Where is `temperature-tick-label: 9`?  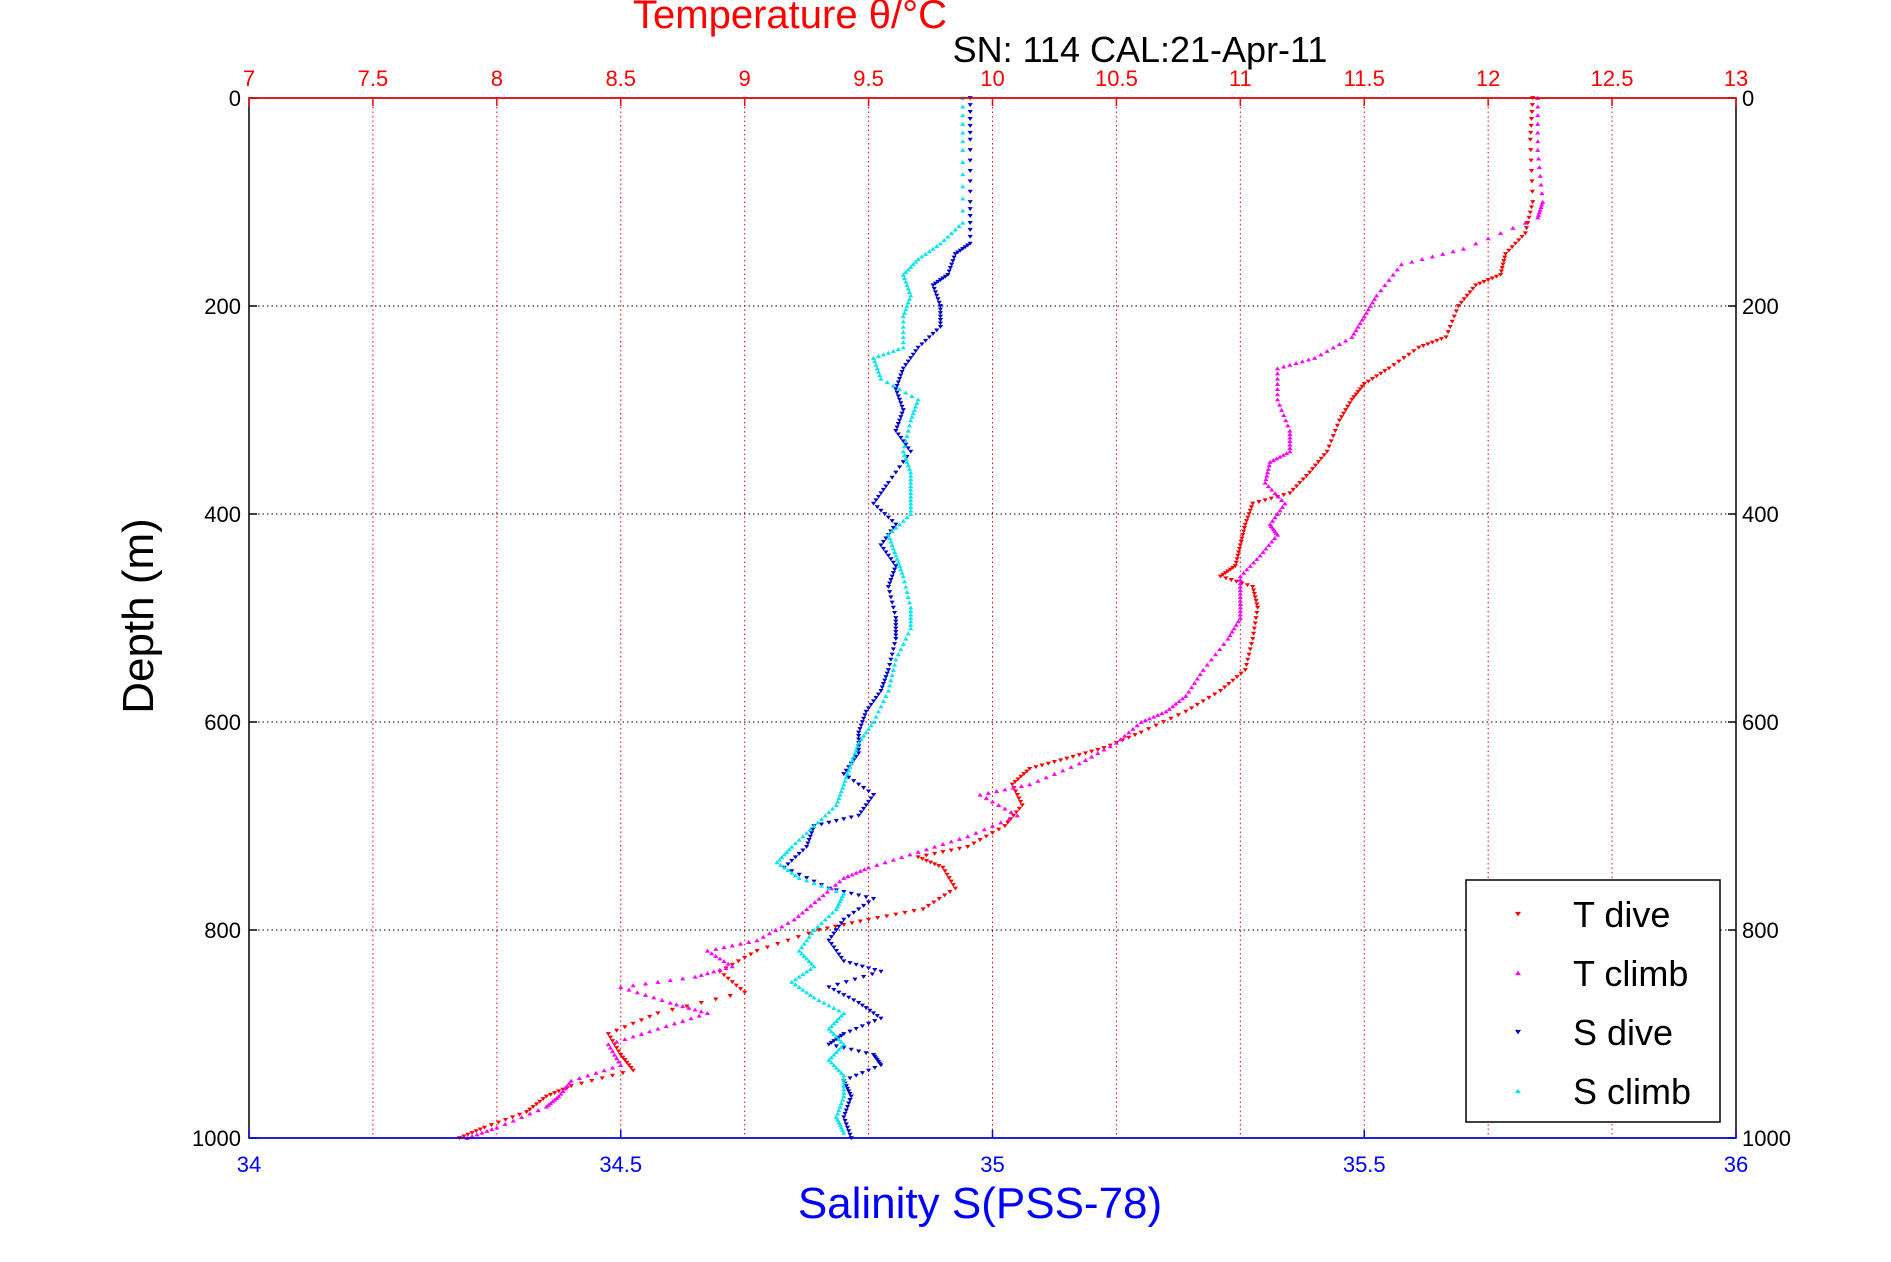
temperature-tick-label: 9 is located at coordinates (745, 78).